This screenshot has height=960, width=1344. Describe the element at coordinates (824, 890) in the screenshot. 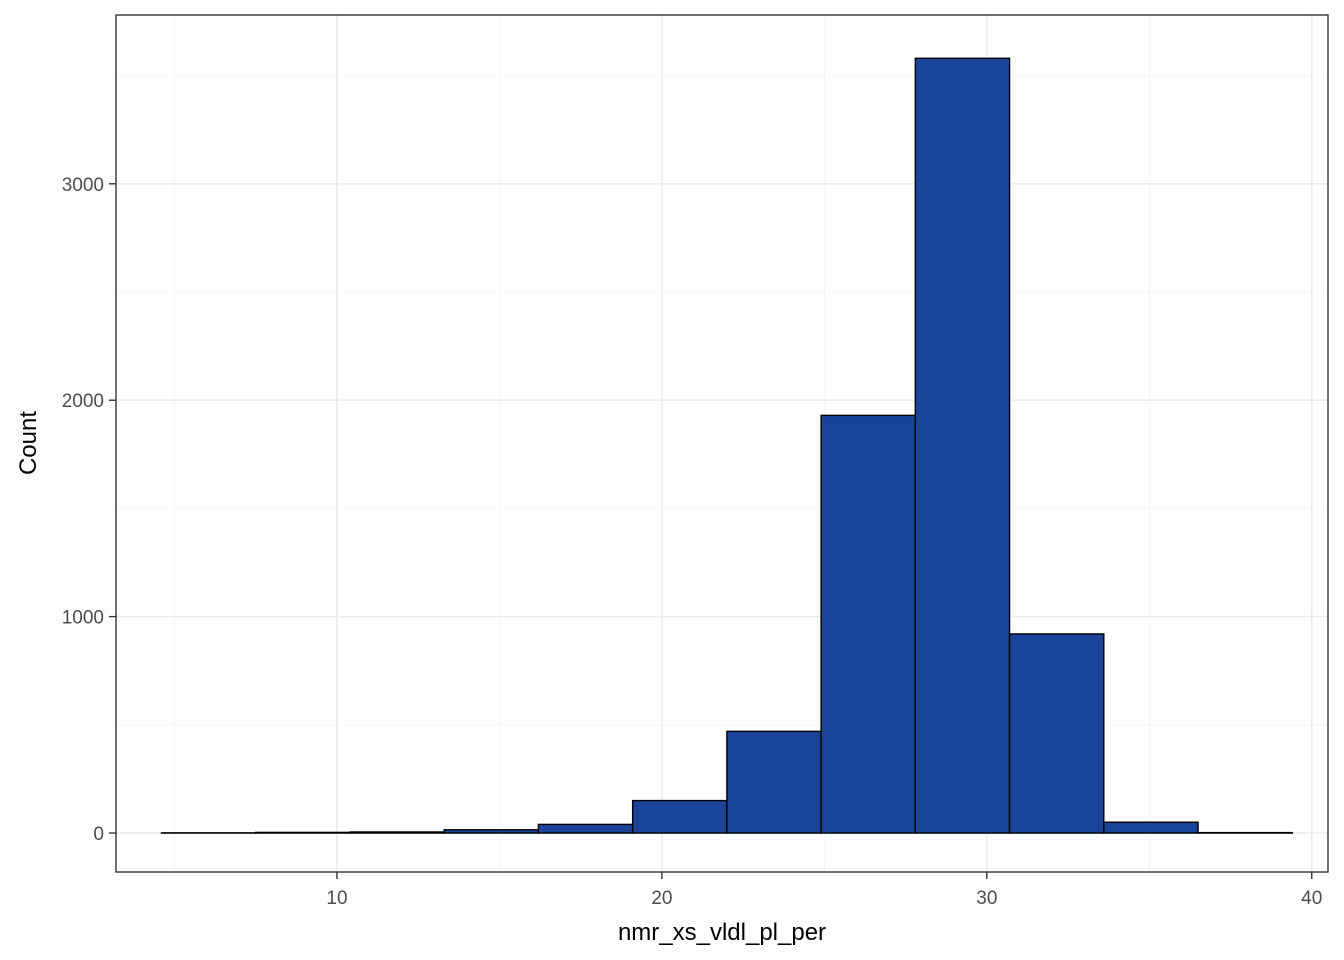

I see `x-axis: 10 20 30 40` at that location.